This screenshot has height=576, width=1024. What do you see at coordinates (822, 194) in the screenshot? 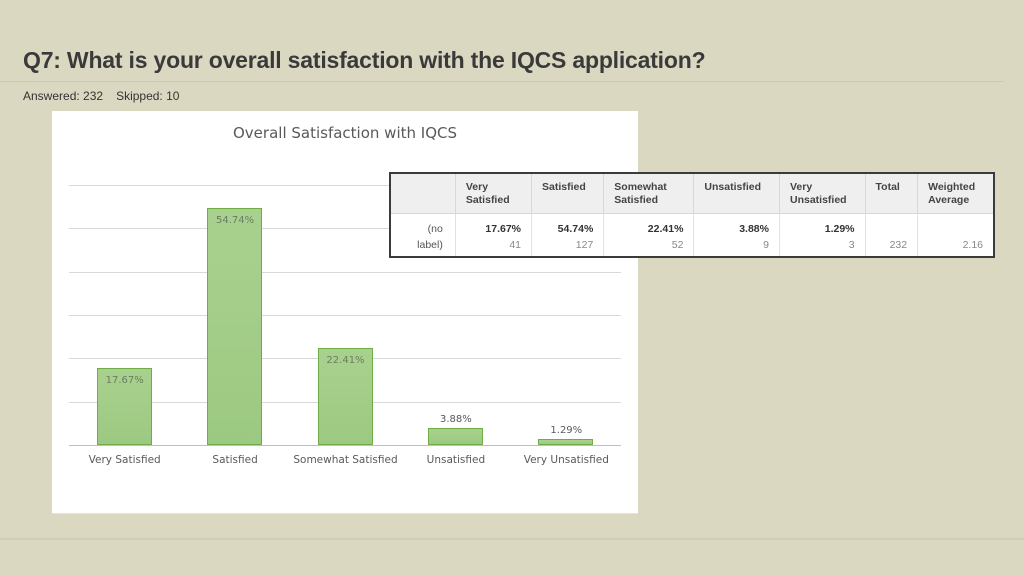
I see `column-header: Very Unsatisfied` at bounding box center [822, 194].